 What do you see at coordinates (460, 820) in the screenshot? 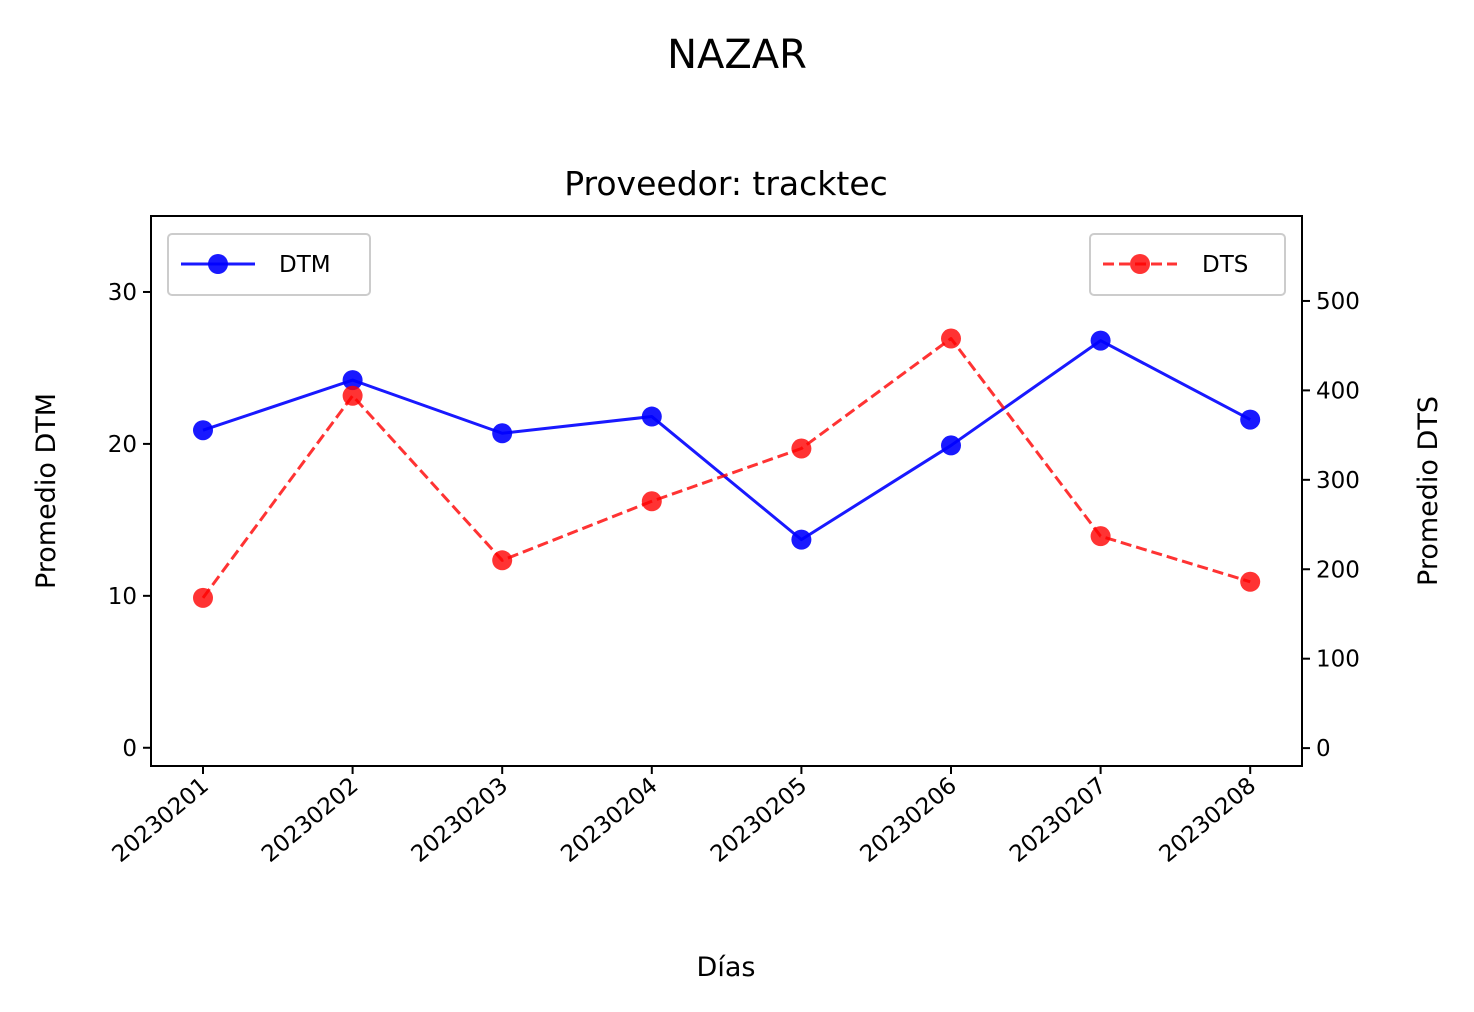
I see `x-tick-label: 20230203` at bounding box center [460, 820].